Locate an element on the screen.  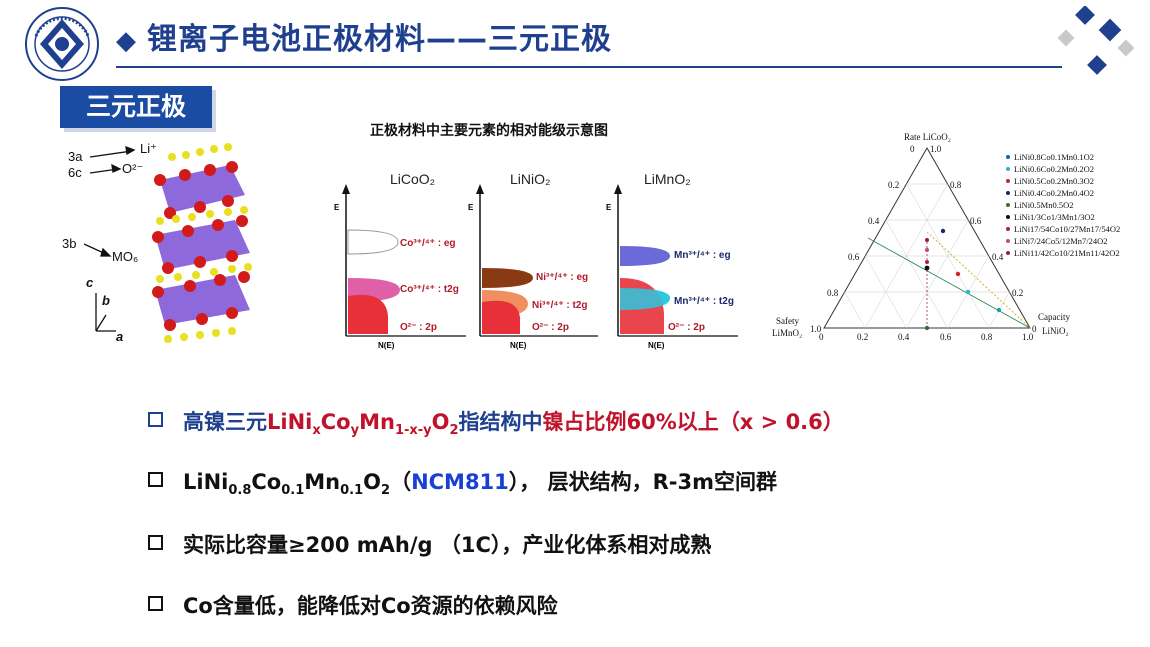
site-3b-label: 3b is located at coordinates (69, 243).